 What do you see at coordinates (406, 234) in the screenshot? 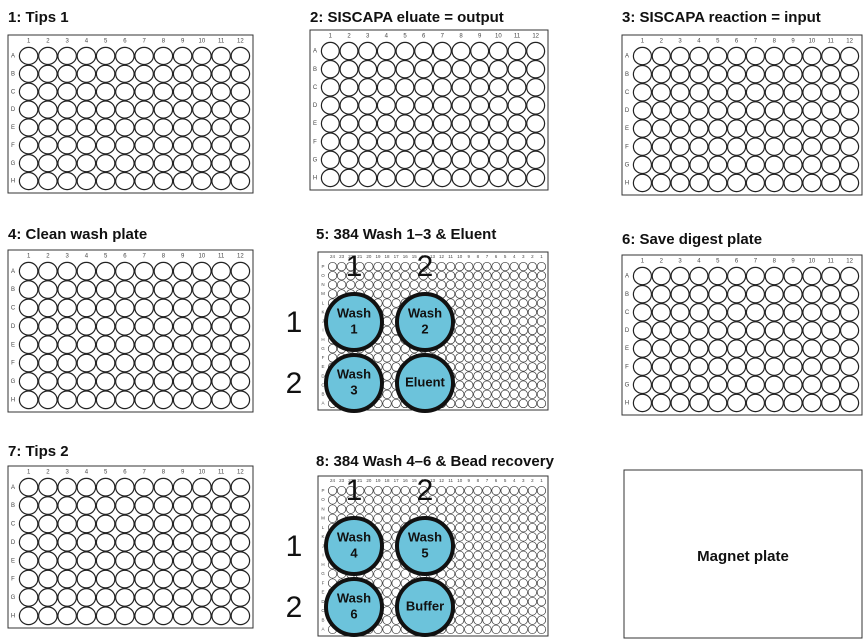
I see `plate-title: 5: 384 Wash 1–3 & Eluent` at bounding box center [406, 234].